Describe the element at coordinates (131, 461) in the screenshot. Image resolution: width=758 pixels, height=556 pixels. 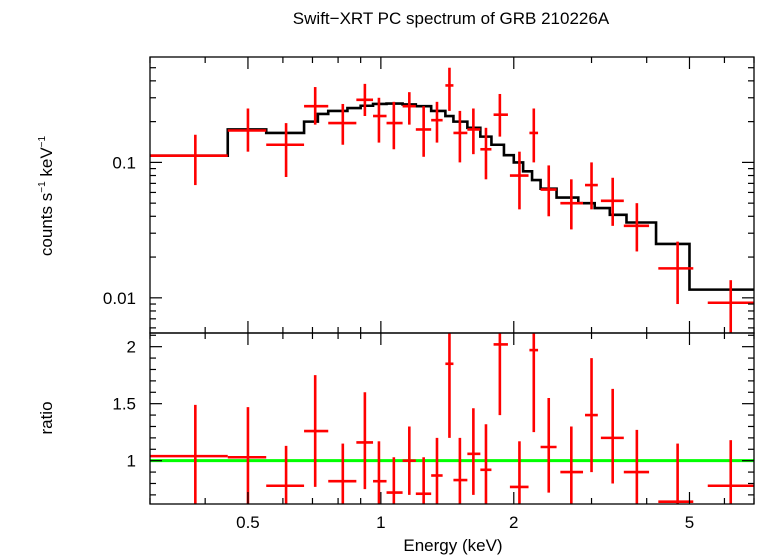
I see `ytick-label-ratio: 1` at that location.